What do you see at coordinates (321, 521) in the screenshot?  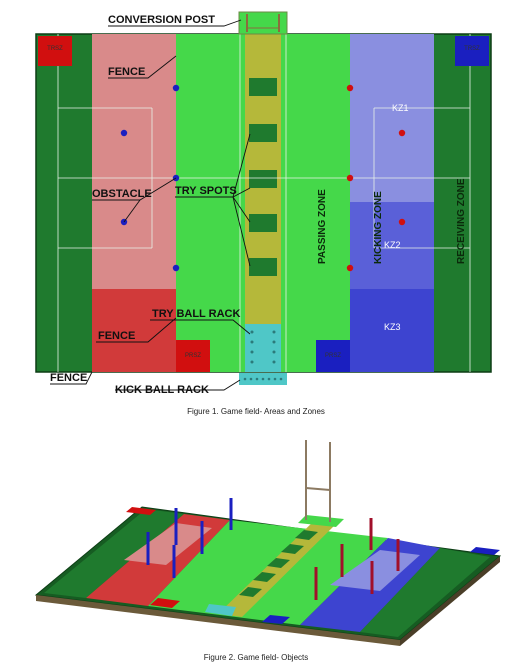 I see `conversion-base-3d` at bounding box center [321, 521].